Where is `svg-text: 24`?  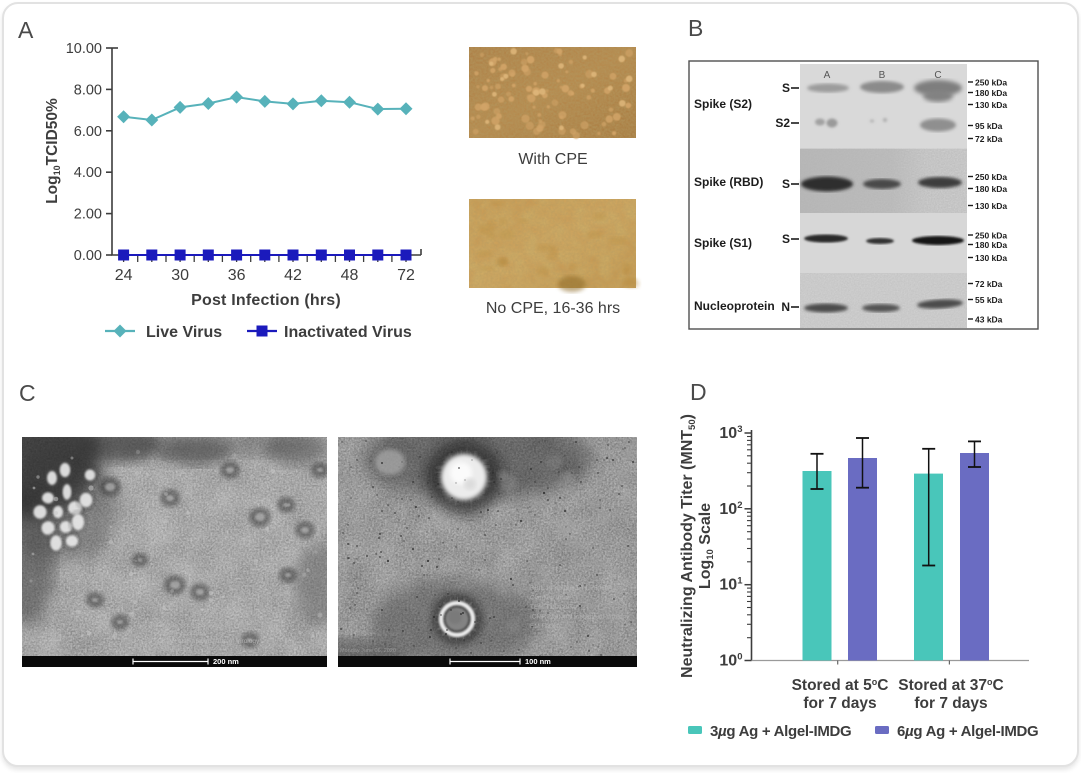 svg-text: 24 is located at coordinates (124, 275).